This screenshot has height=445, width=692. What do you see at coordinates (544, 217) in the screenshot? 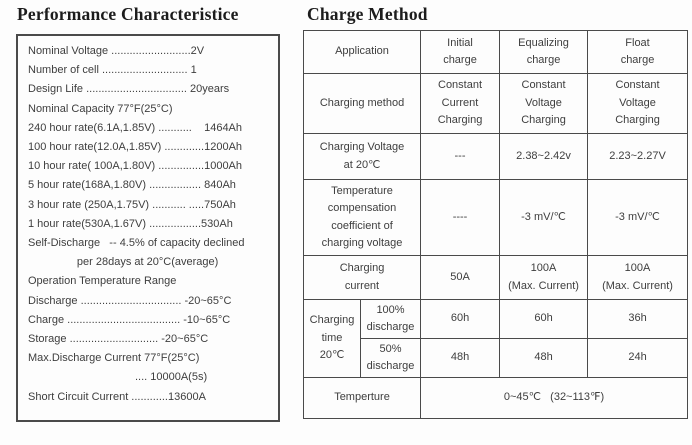
I see `temp-compensation-equalizing-cell: -3 mV/℃` at bounding box center [544, 217].